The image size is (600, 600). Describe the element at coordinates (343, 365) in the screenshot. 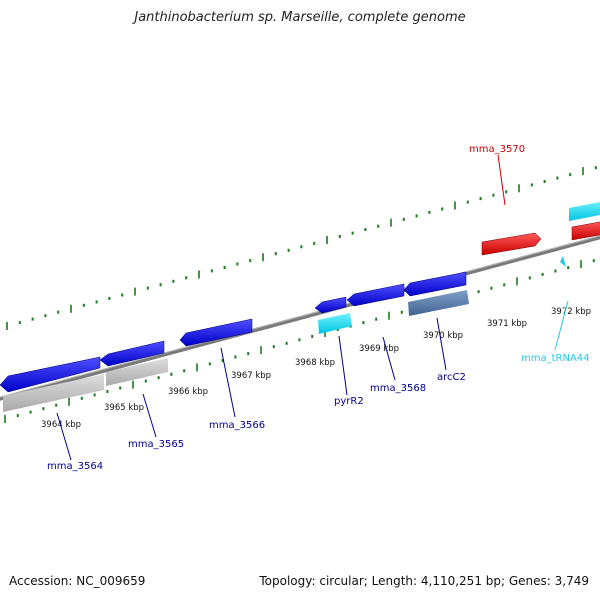

I see `leader-pyrR2` at that location.